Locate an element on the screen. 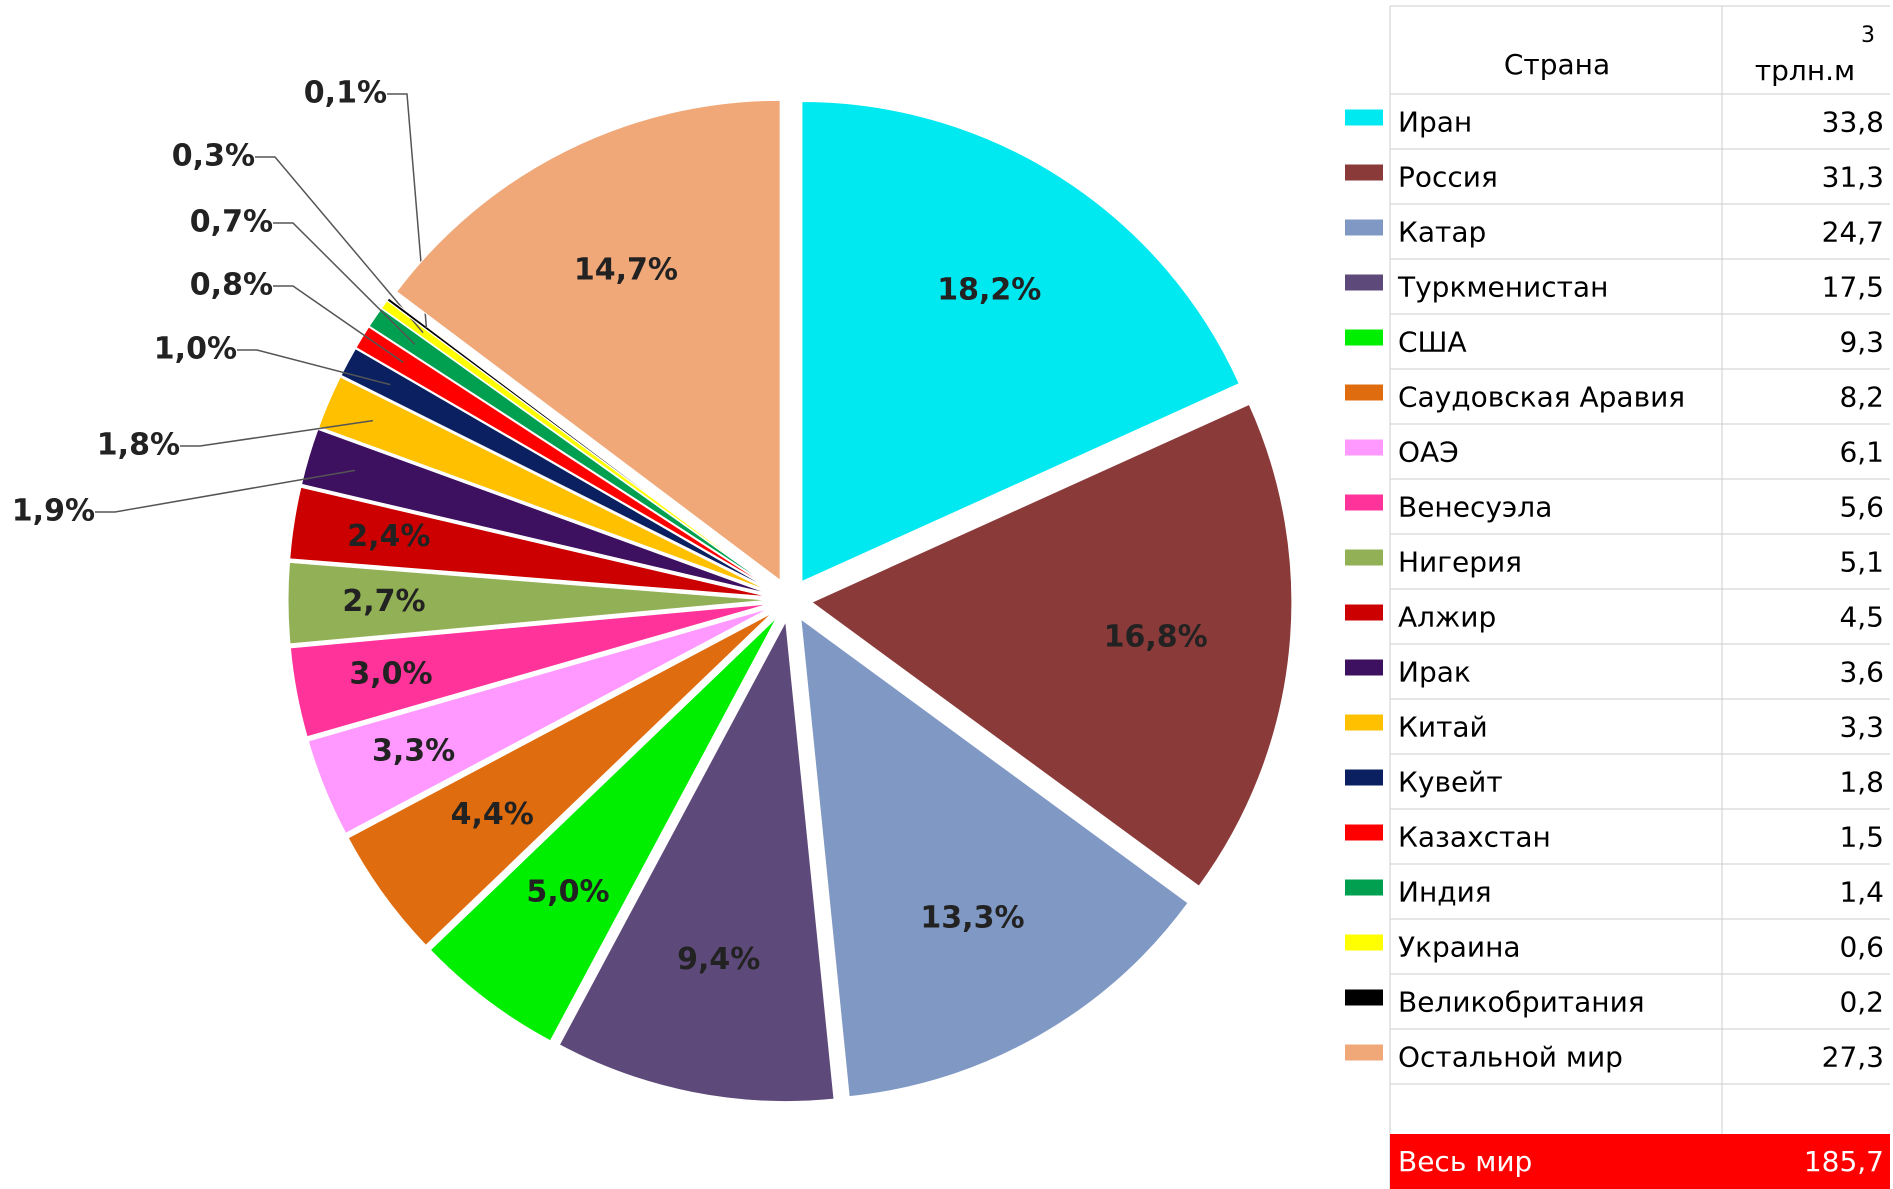 The height and width of the screenshot is (1189, 1893). table-value: 1,4 is located at coordinates (1861, 892).